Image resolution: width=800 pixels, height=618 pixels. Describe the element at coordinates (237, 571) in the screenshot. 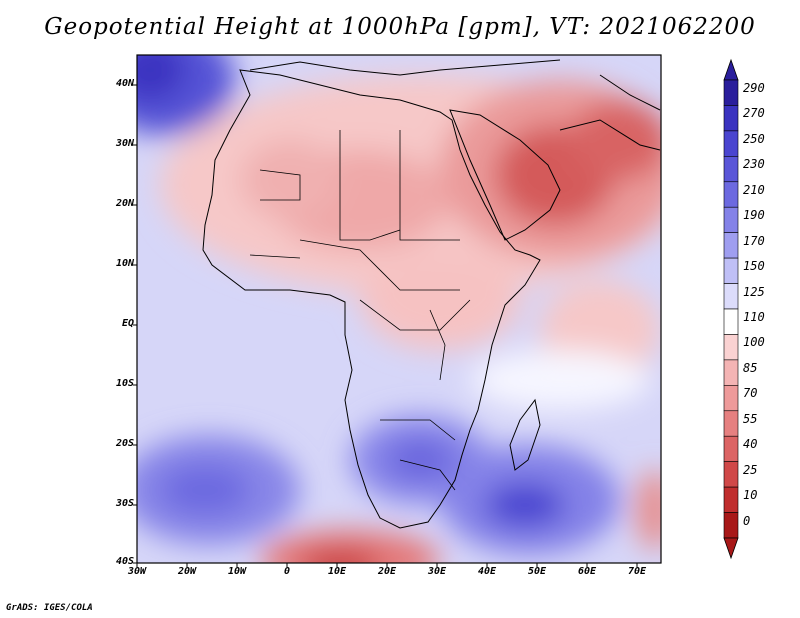

I see `lon-label: 10W` at that location.